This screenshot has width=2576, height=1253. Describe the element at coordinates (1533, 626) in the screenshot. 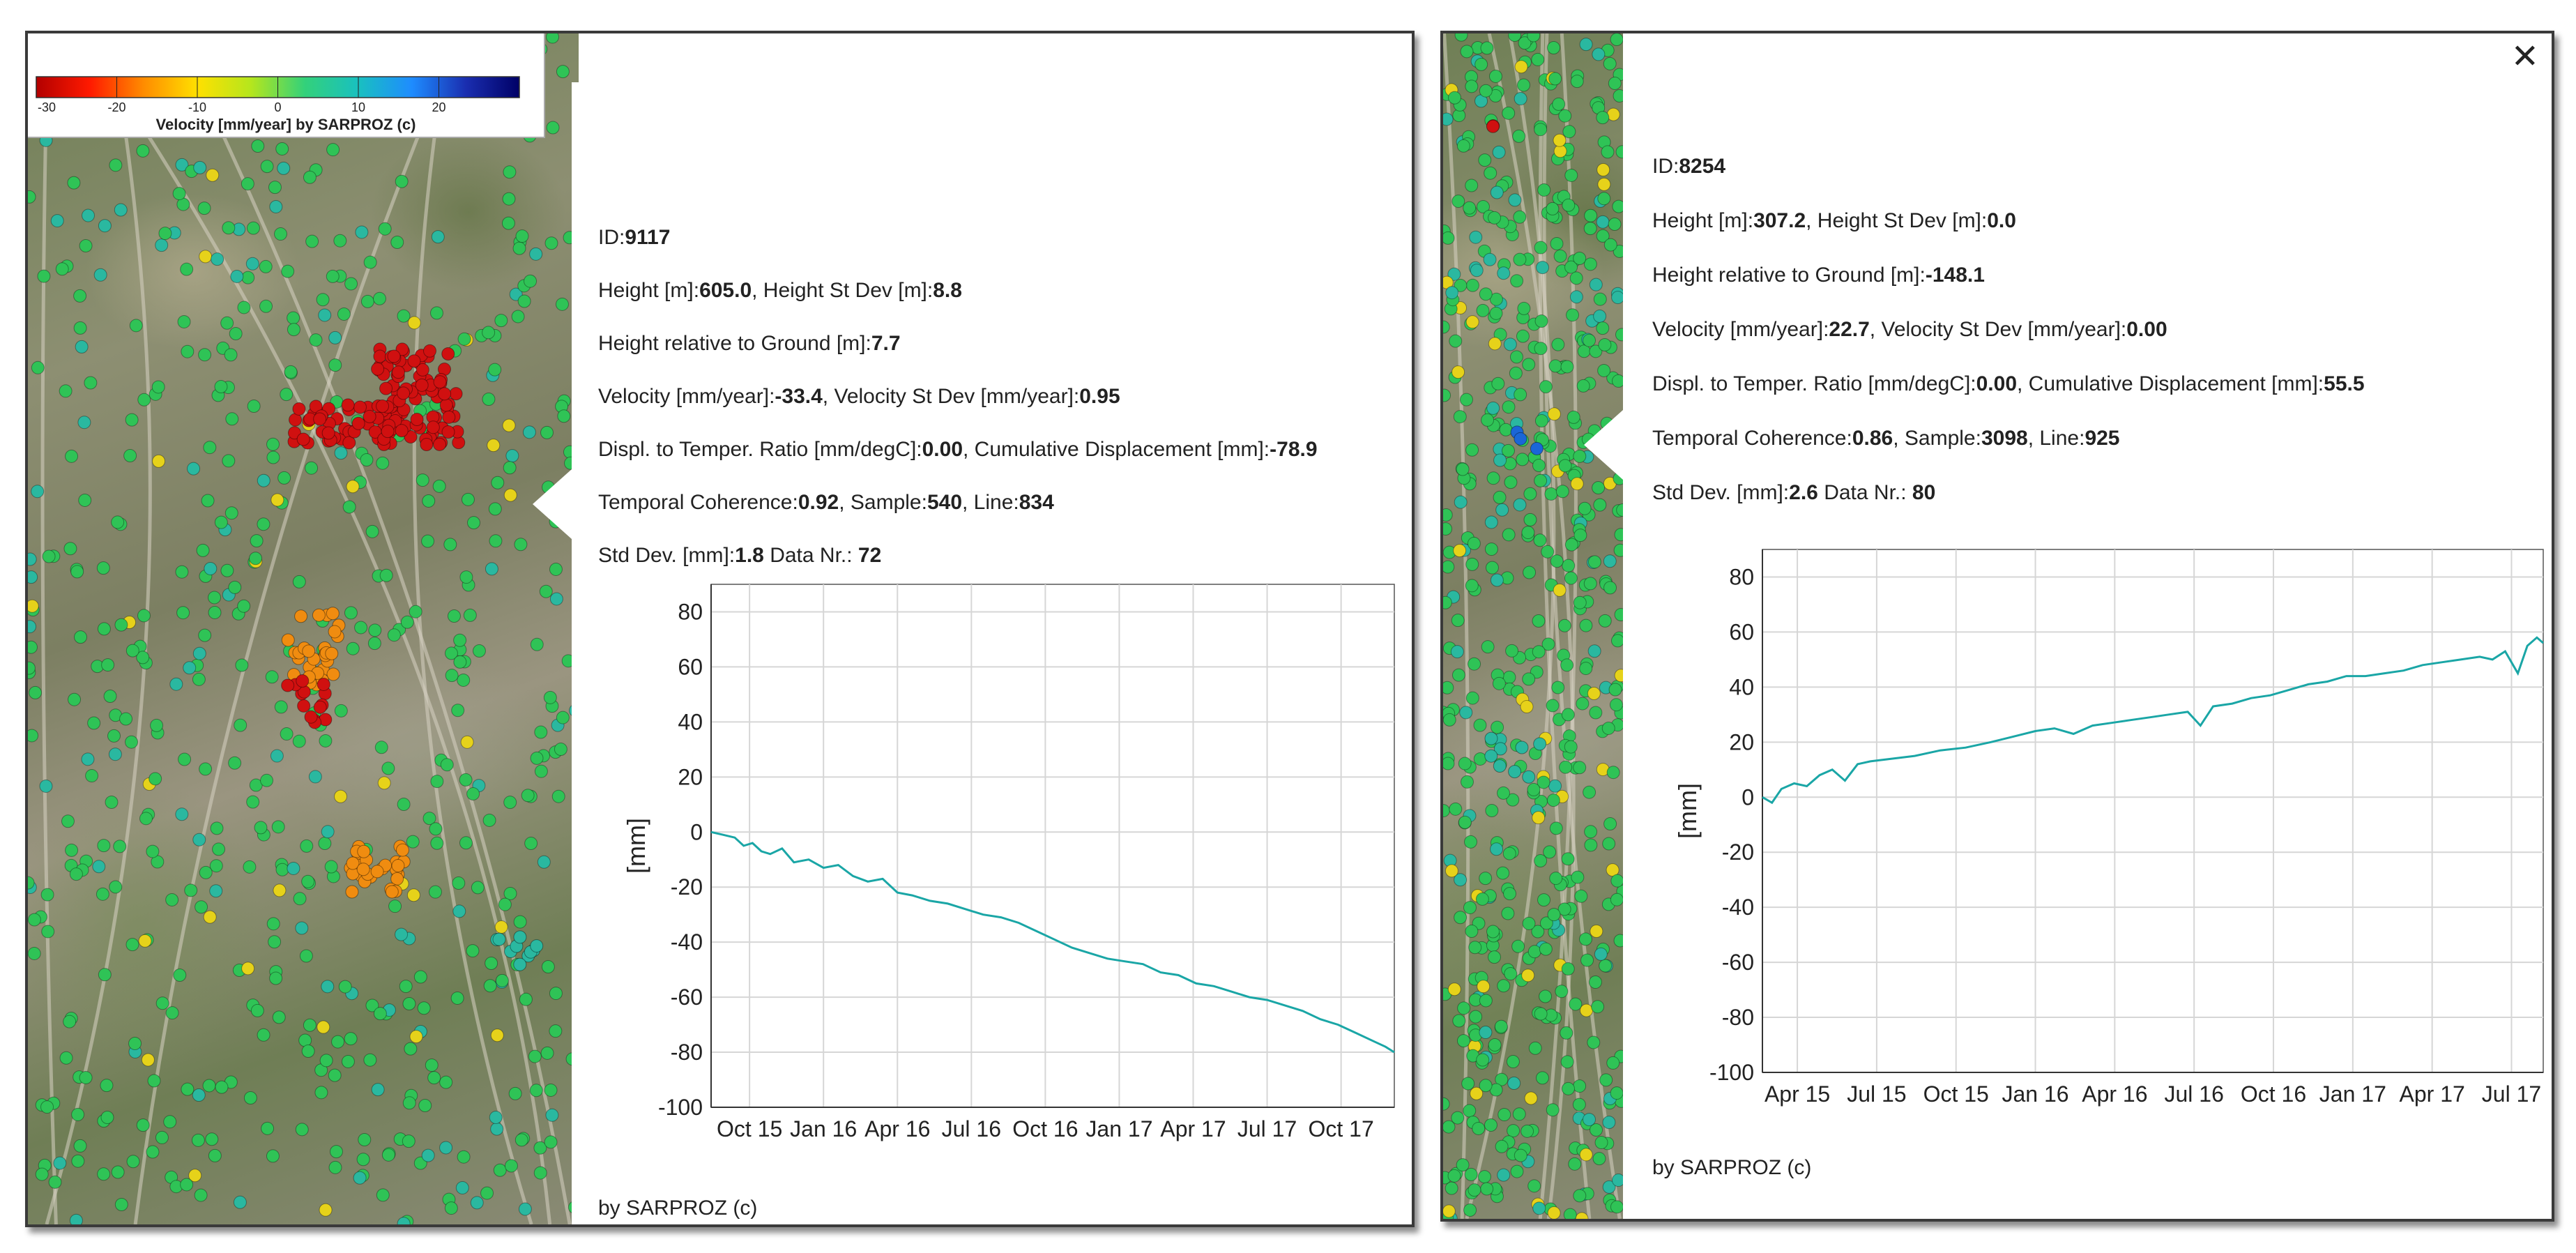

I see `ps-points-layer-right` at that location.